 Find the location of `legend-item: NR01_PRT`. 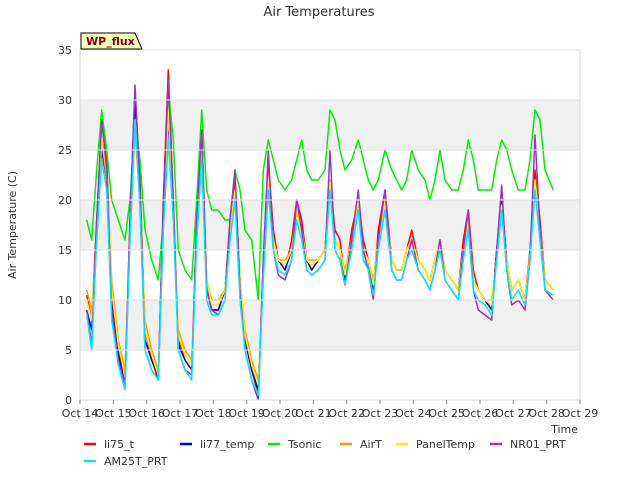

legend-item: NR01_PRT is located at coordinates (528, 444).